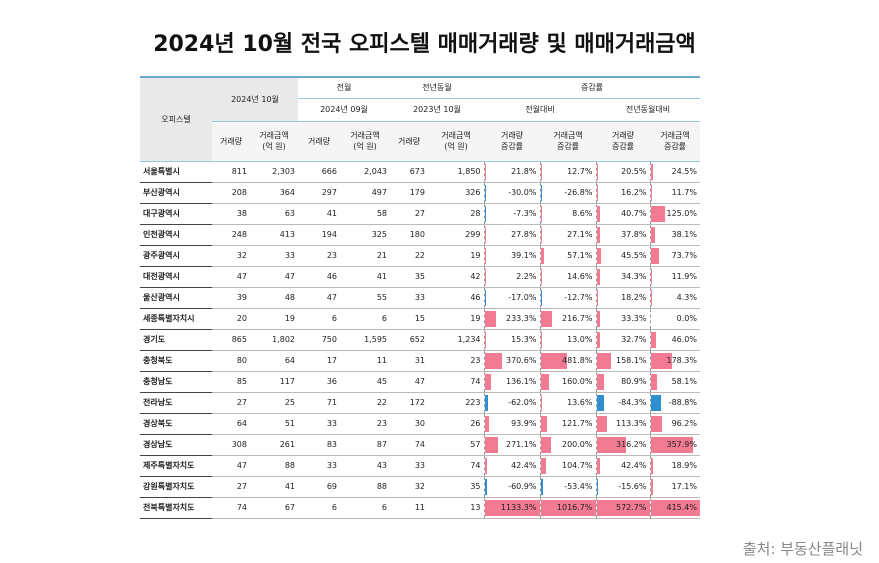 Image resolution: width=879 pixels, height=563 pixels. What do you see at coordinates (319, 319) in the screenshot?
I see `count-cell: 6` at bounding box center [319, 319].